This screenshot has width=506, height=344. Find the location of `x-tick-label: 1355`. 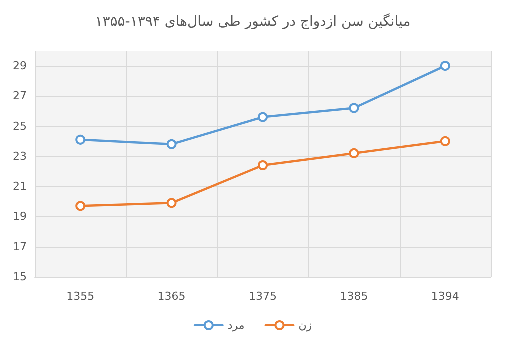

x-tick-label: 1355 is located at coordinates (80, 296).